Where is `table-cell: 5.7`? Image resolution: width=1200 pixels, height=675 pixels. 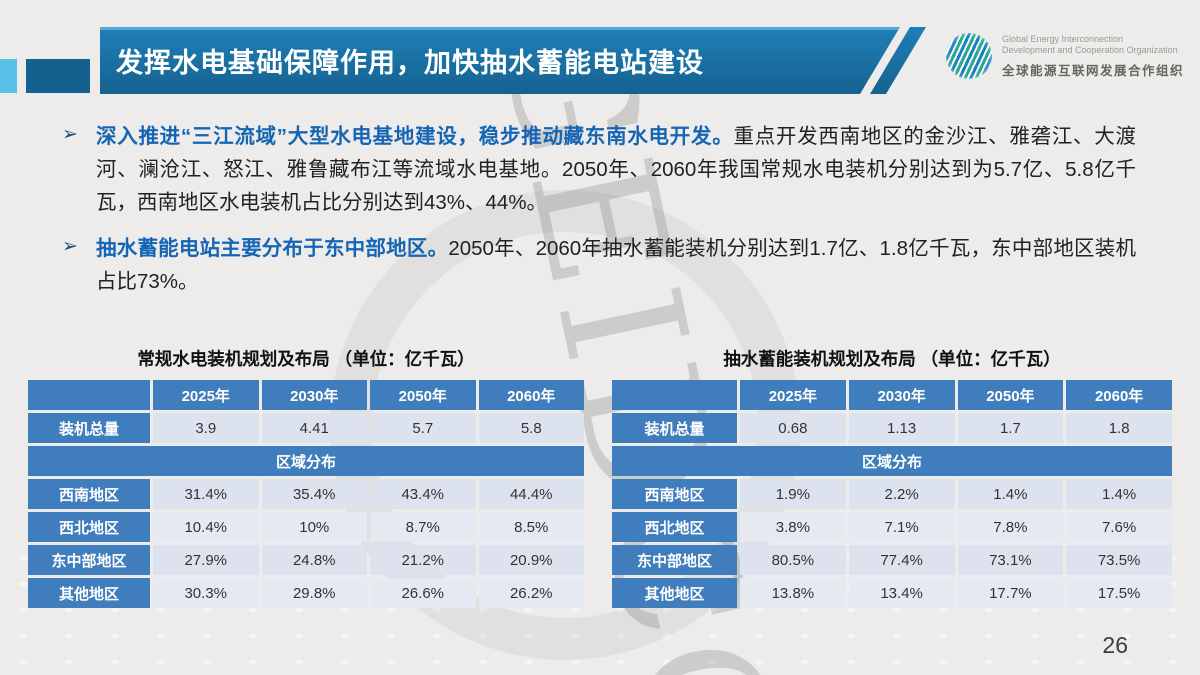 table-cell: 5.7 is located at coordinates (423, 428).